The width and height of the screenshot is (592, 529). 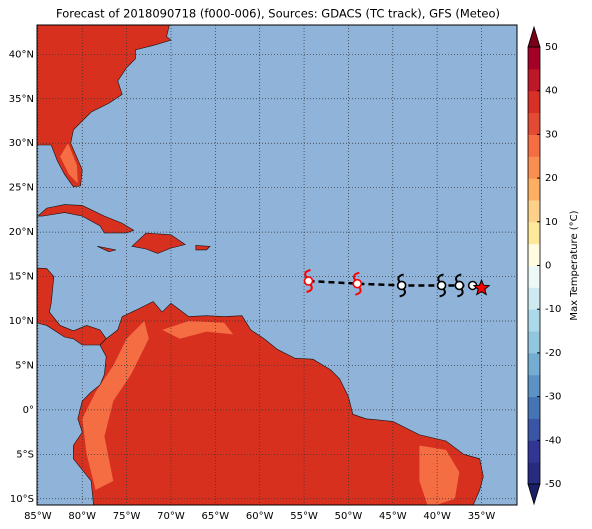 I want to click on colorbar-tick-label: -50, so click(x=553, y=484).